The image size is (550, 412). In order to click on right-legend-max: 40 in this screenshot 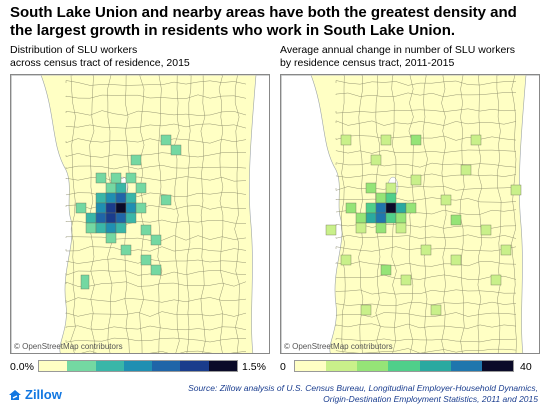, I will do `click(526, 367)`.